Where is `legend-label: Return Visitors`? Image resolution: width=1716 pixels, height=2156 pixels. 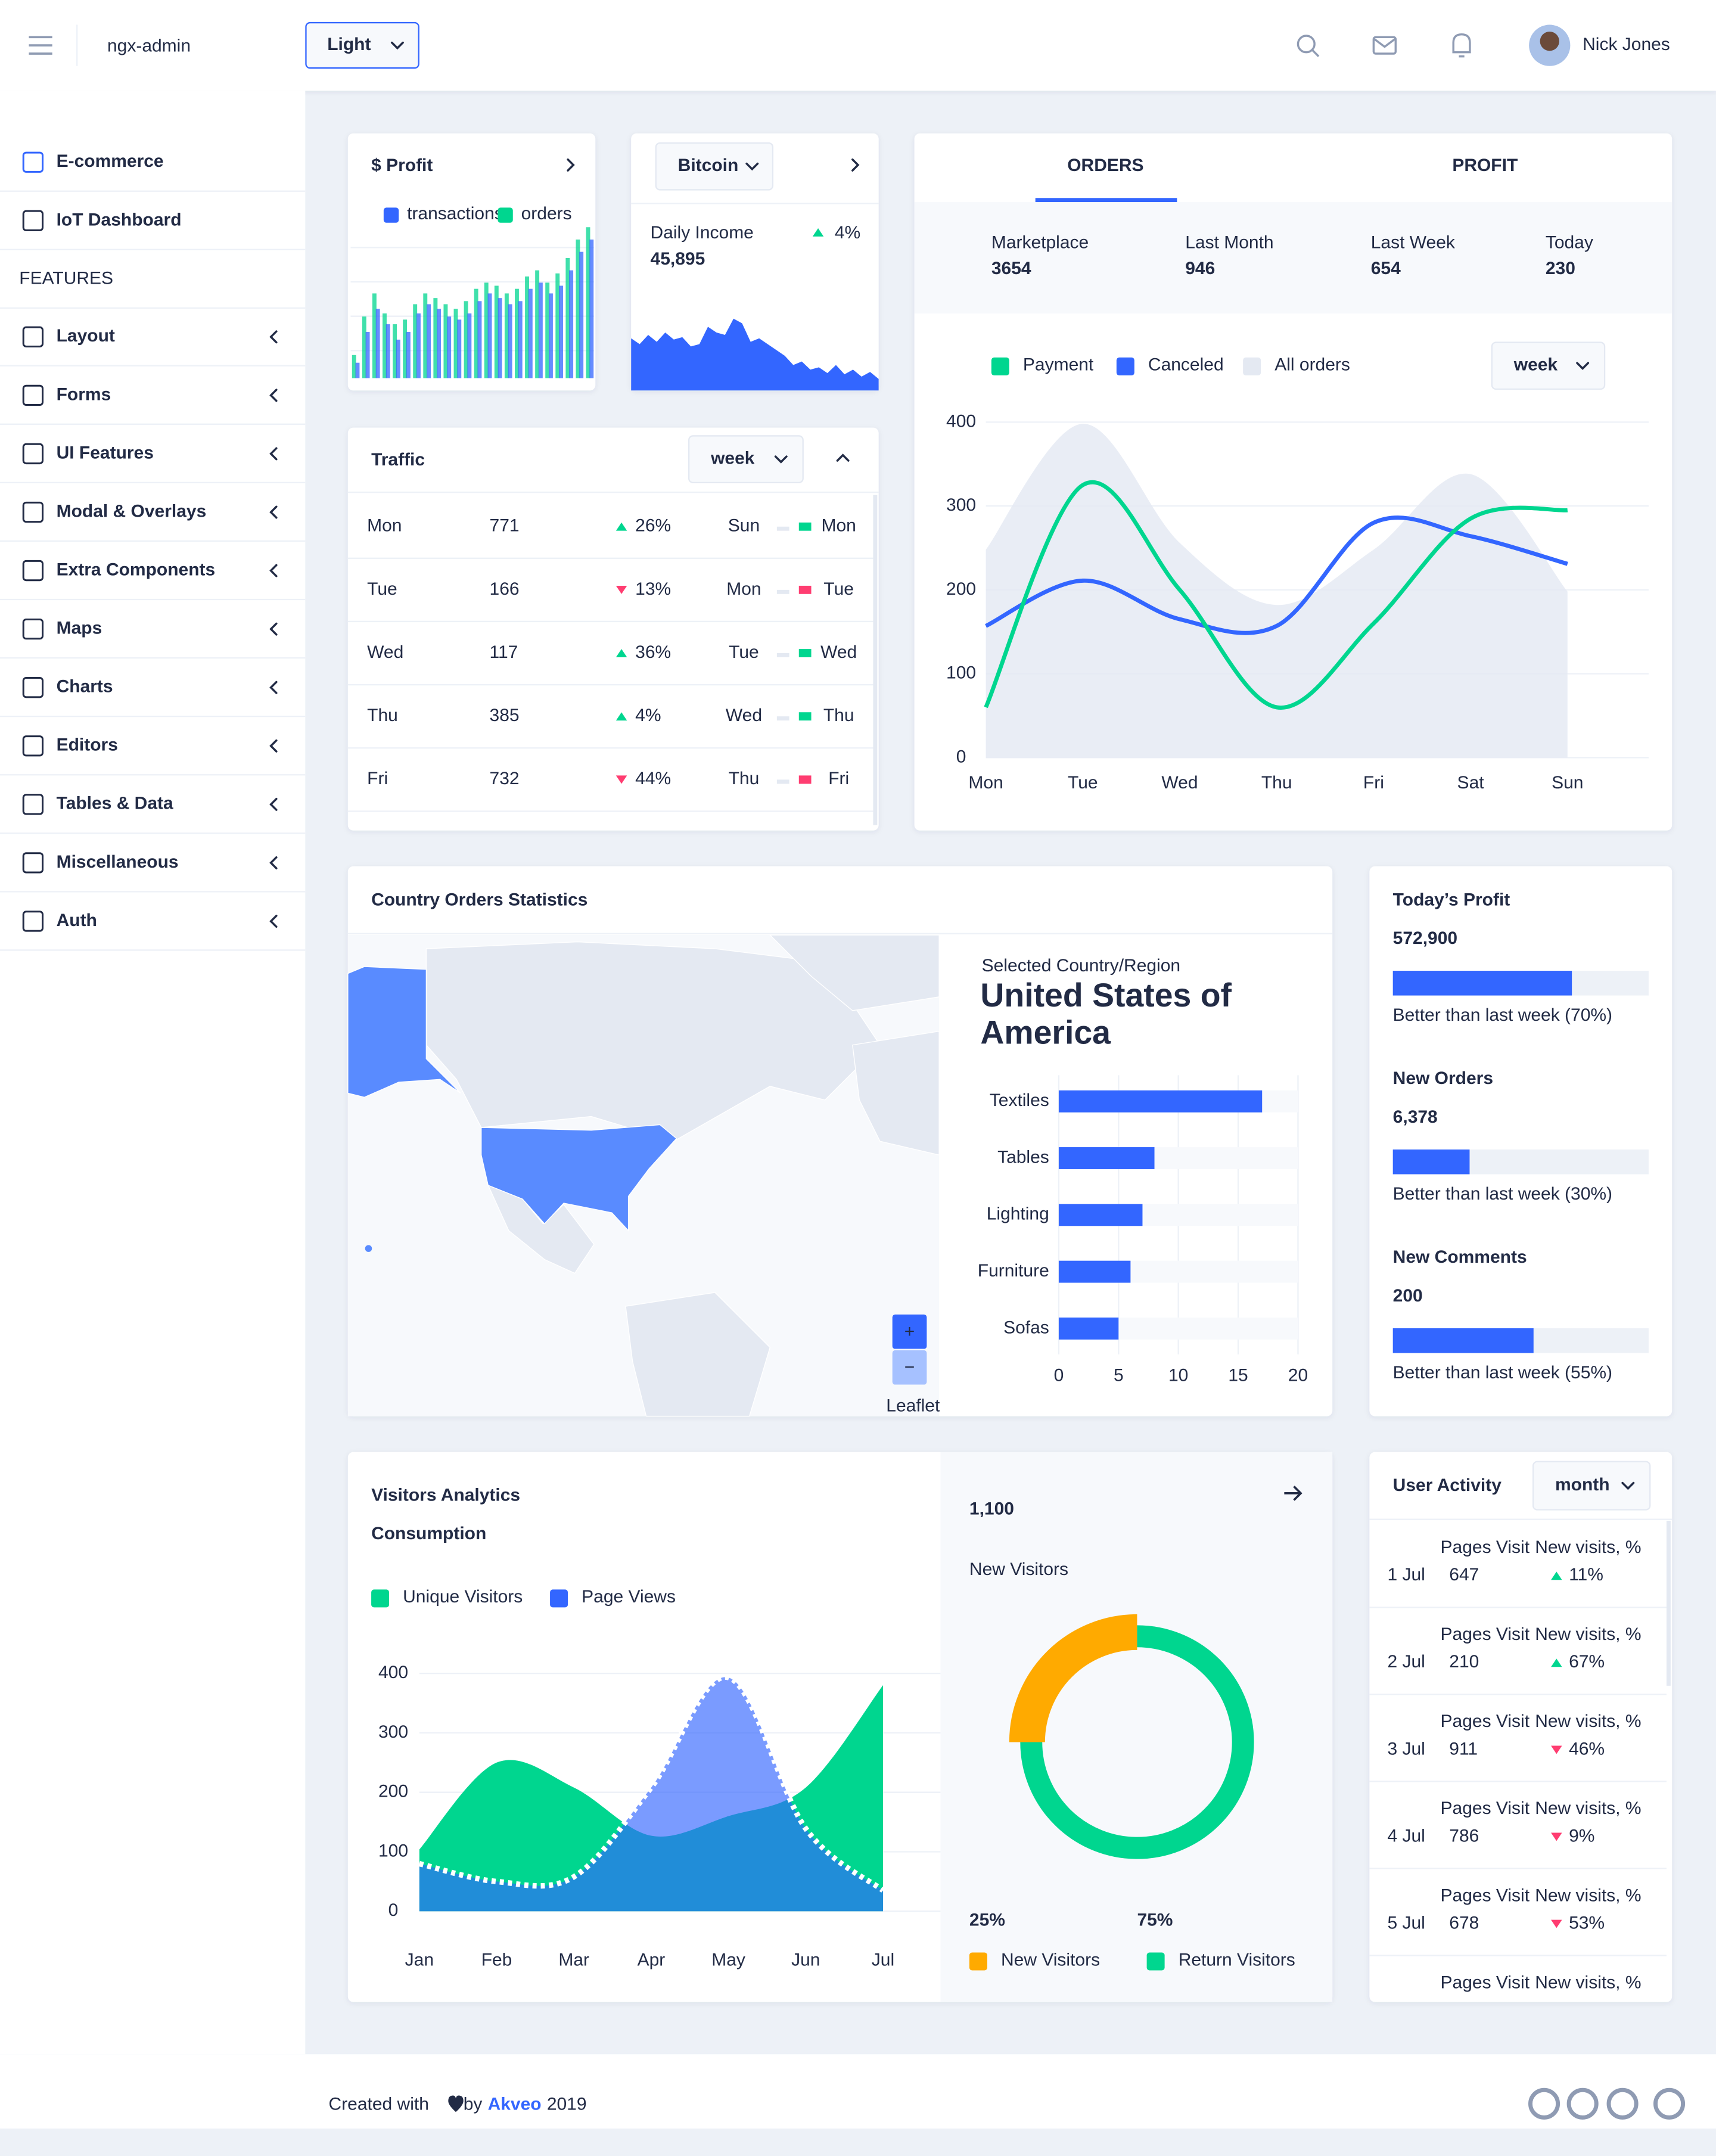
legend-label: Return Visitors is located at coordinates (1237, 1959).